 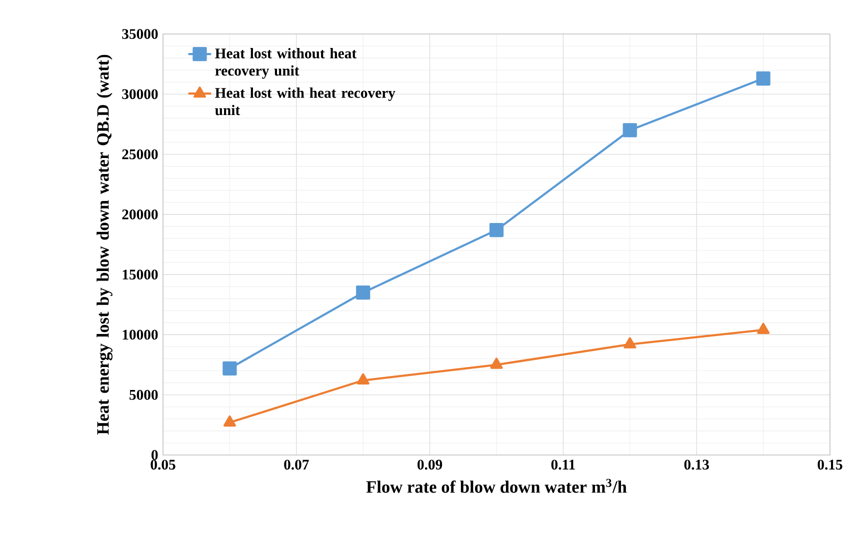 I want to click on x-tick-label: 0.05, so click(x=163, y=465).